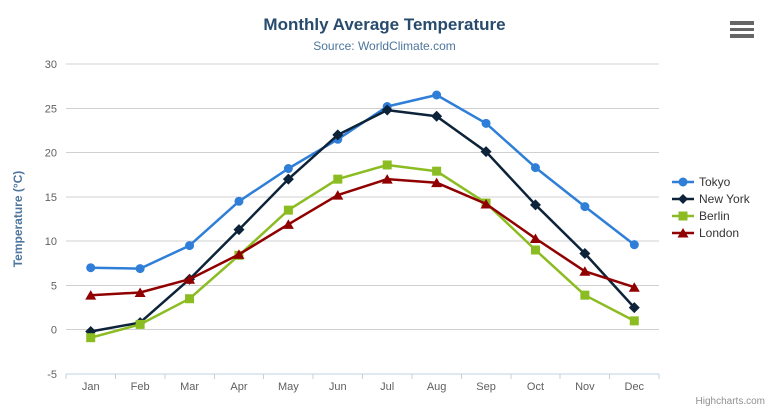 The width and height of the screenshot is (769, 416). I want to click on y-tick-label: 5, so click(54, 286).